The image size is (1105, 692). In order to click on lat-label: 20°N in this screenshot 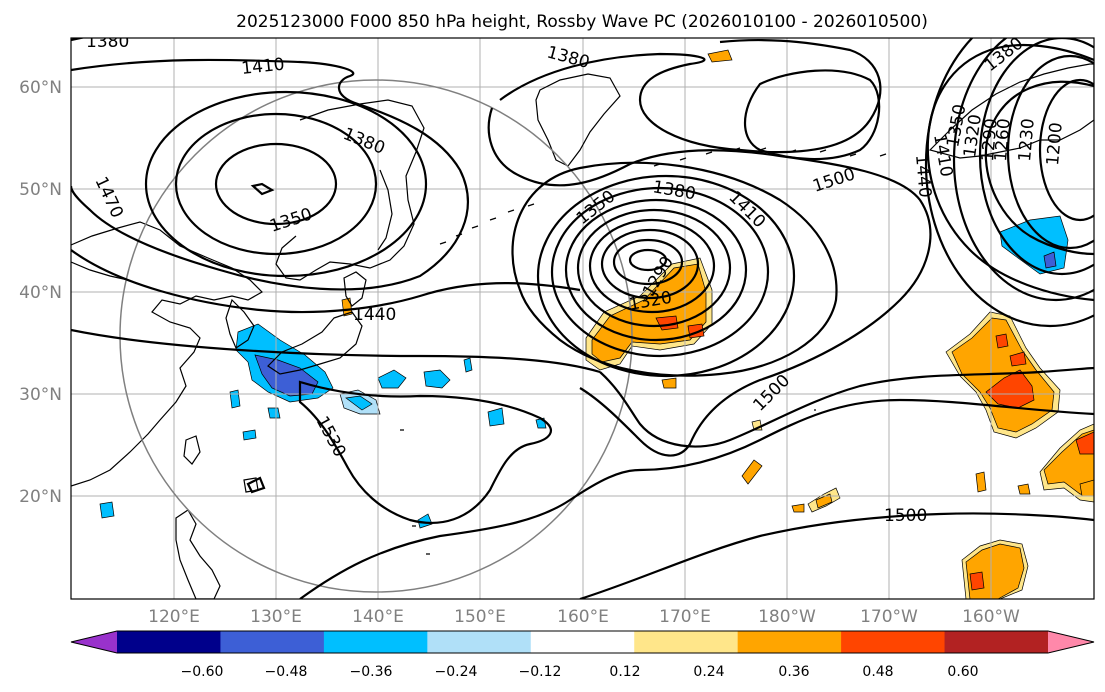, I will do `click(40, 497)`.